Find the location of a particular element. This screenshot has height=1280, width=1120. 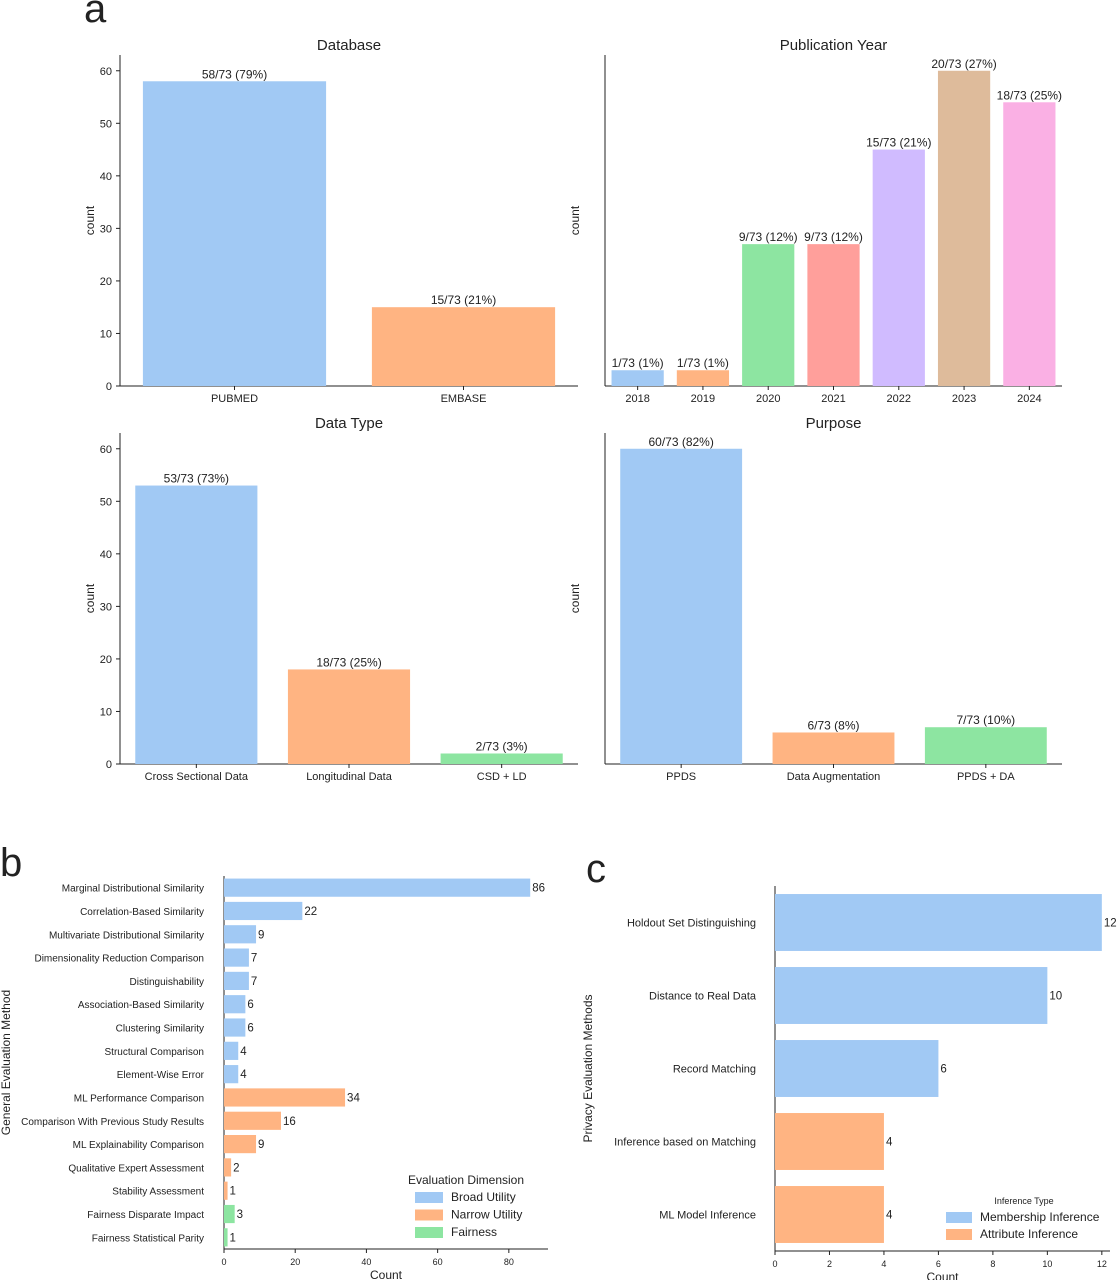

datatype-ylabel: count is located at coordinates (90, 598).